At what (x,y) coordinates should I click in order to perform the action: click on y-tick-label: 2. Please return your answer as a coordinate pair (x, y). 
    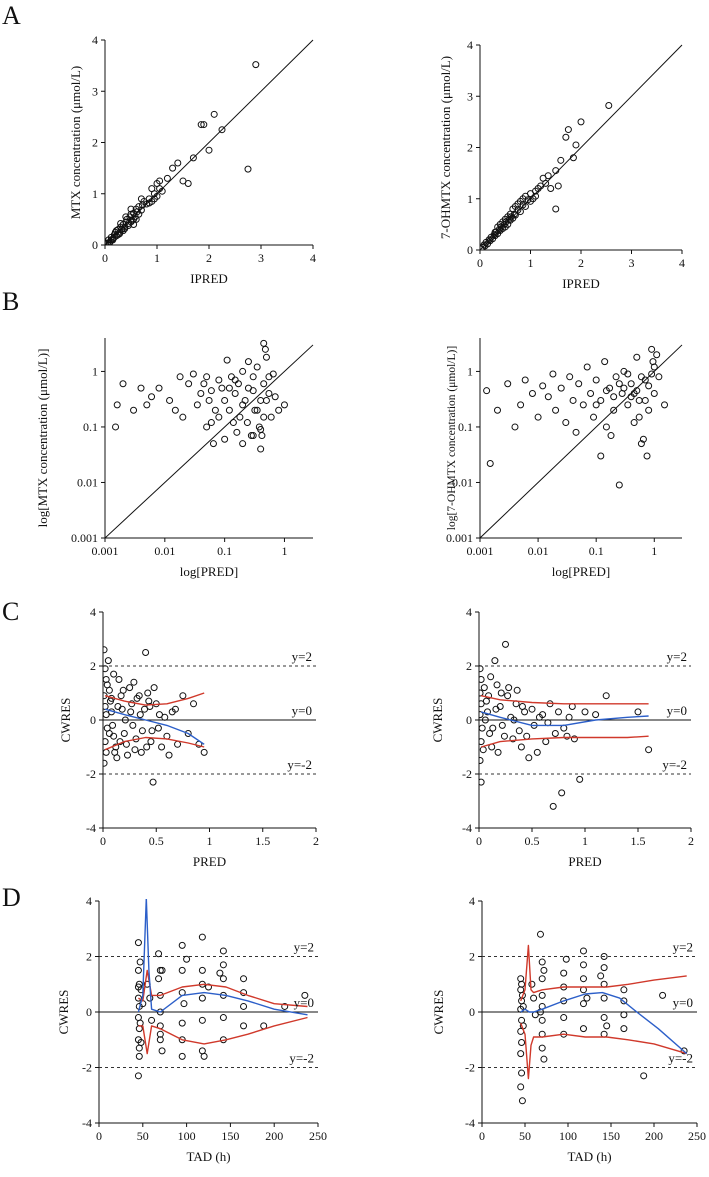
    Looking at the image, I should click on (472, 957).